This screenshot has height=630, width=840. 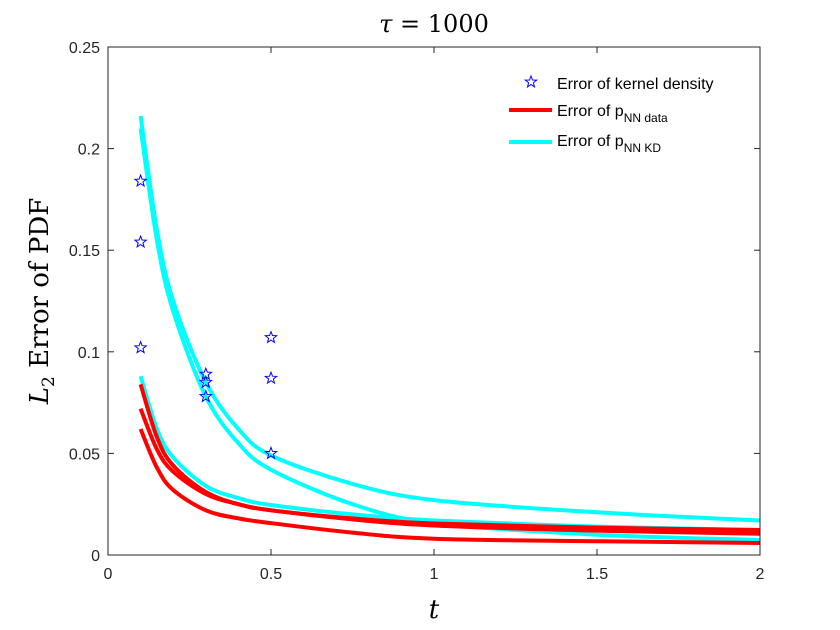 What do you see at coordinates (531, 81) in the screenshot?
I see `legend-star-marker` at bounding box center [531, 81].